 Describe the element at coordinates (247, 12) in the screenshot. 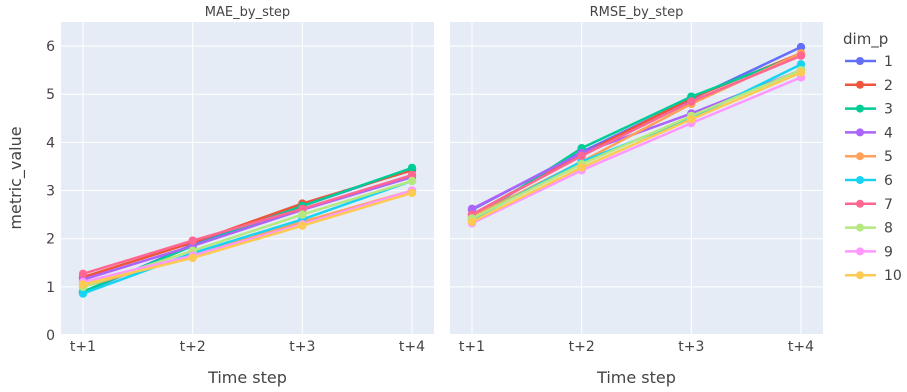

I see `facet-title: MAE_by_step` at that location.